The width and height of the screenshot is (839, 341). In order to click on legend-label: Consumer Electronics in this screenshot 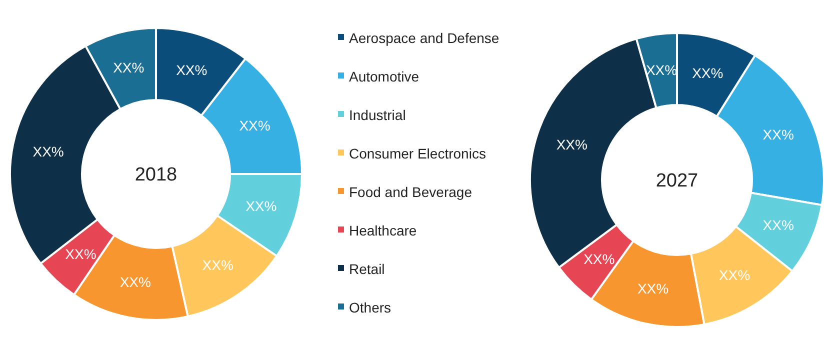, I will do `click(417, 153)`.